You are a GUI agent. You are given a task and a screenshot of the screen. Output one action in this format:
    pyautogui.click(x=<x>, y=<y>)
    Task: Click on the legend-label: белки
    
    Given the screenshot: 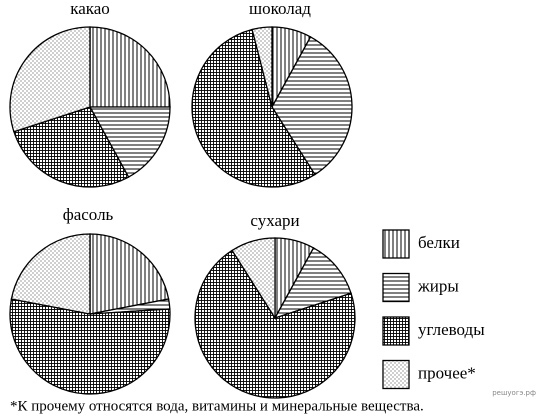 What is the action you would take?
    pyautogui.click(x=439, y=242)
    